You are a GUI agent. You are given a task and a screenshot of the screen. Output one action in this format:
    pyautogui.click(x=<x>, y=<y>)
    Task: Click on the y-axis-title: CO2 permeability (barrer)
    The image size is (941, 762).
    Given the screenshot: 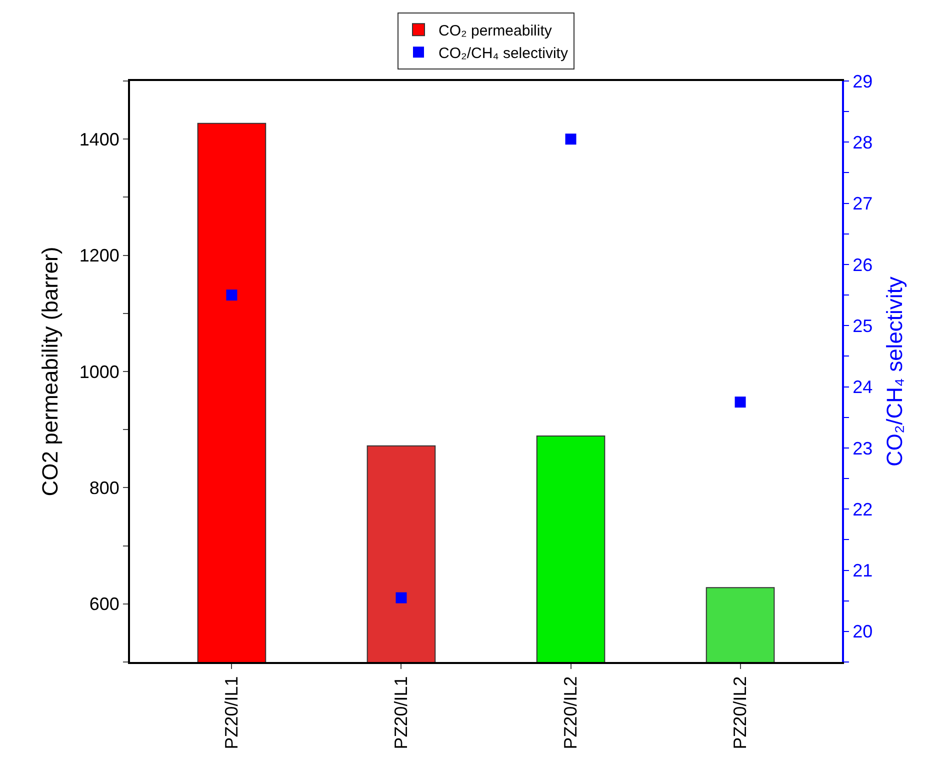 What is the action you would take?
    pyautogui.click(x=50, y=371)
    